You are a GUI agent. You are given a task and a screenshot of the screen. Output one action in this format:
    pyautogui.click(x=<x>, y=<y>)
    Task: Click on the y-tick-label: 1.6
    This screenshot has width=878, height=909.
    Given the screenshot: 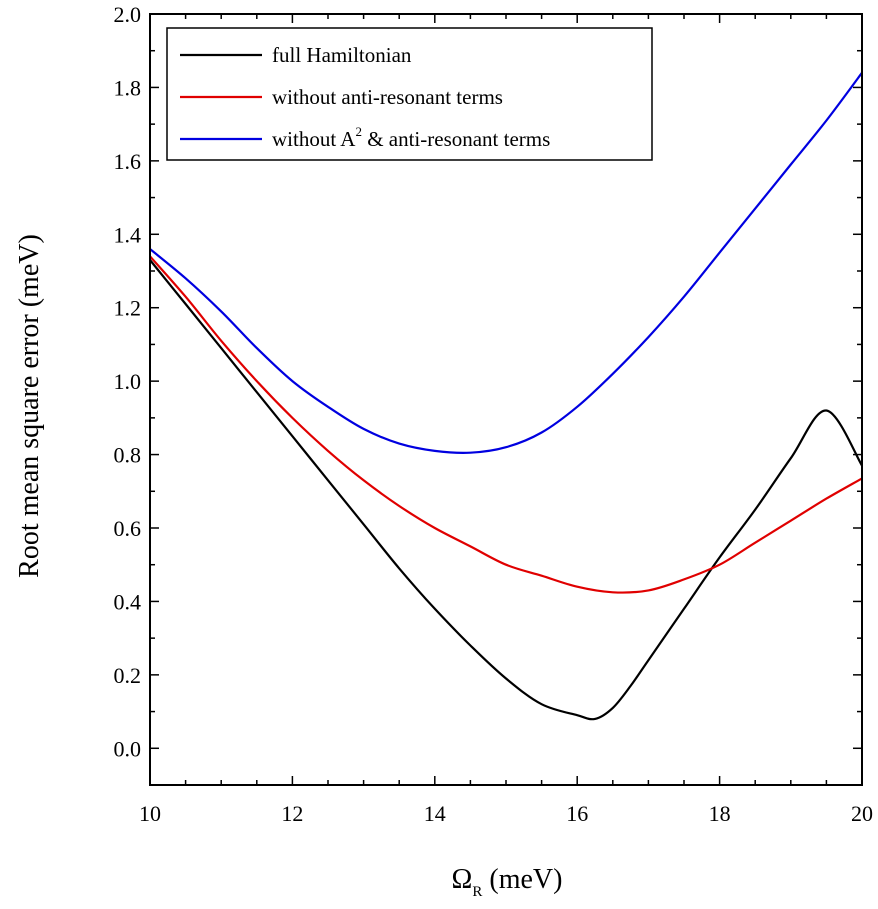 What is the action you would take?
    pyautogui.click(x=128, y=161)
    